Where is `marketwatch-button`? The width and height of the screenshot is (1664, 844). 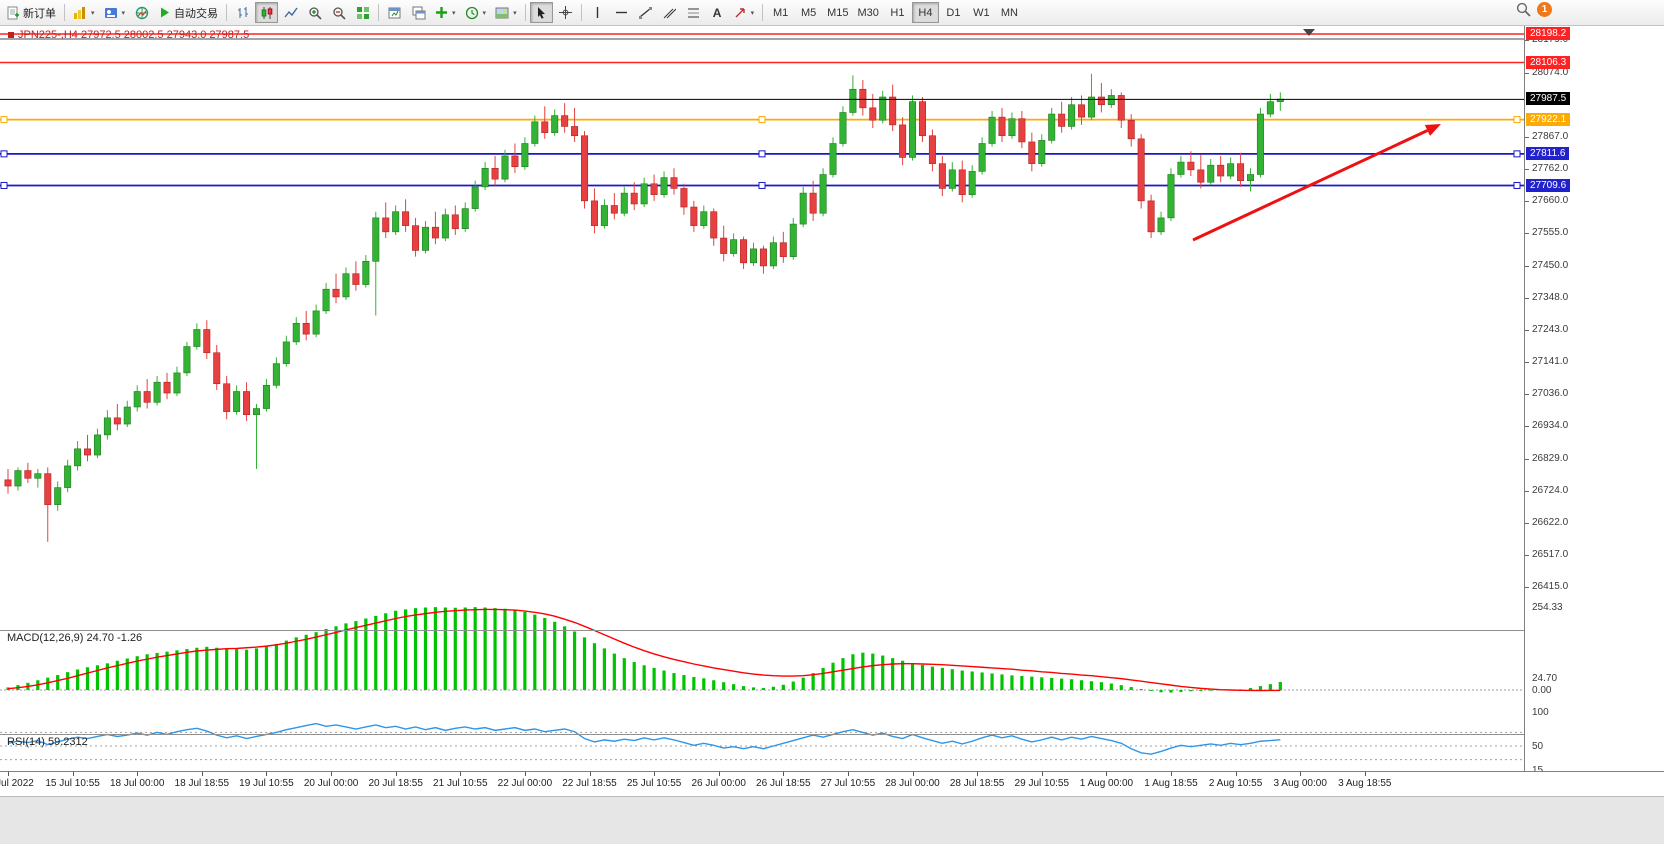 marketwatch-button is located at coordinates (141, 12).